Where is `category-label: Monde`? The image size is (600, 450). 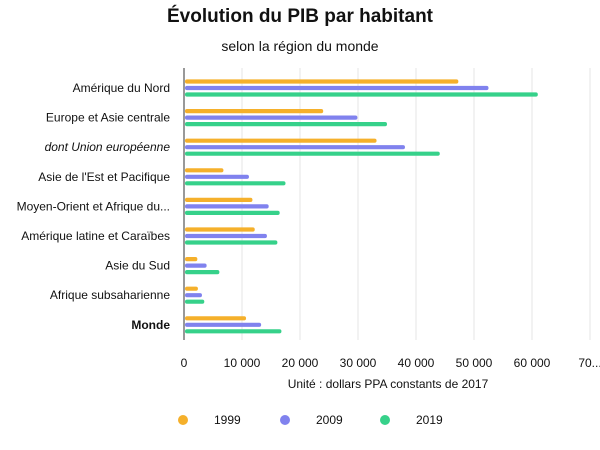
category-label: Monde is located at coordinates (150, 325).